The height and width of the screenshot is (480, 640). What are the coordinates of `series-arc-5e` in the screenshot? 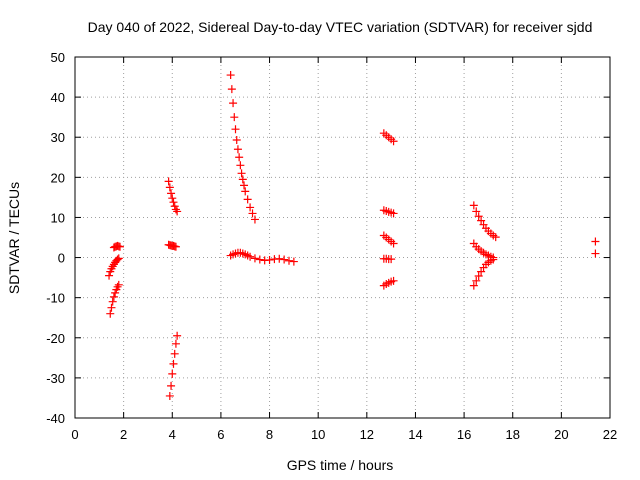 It's located at (388, 283).